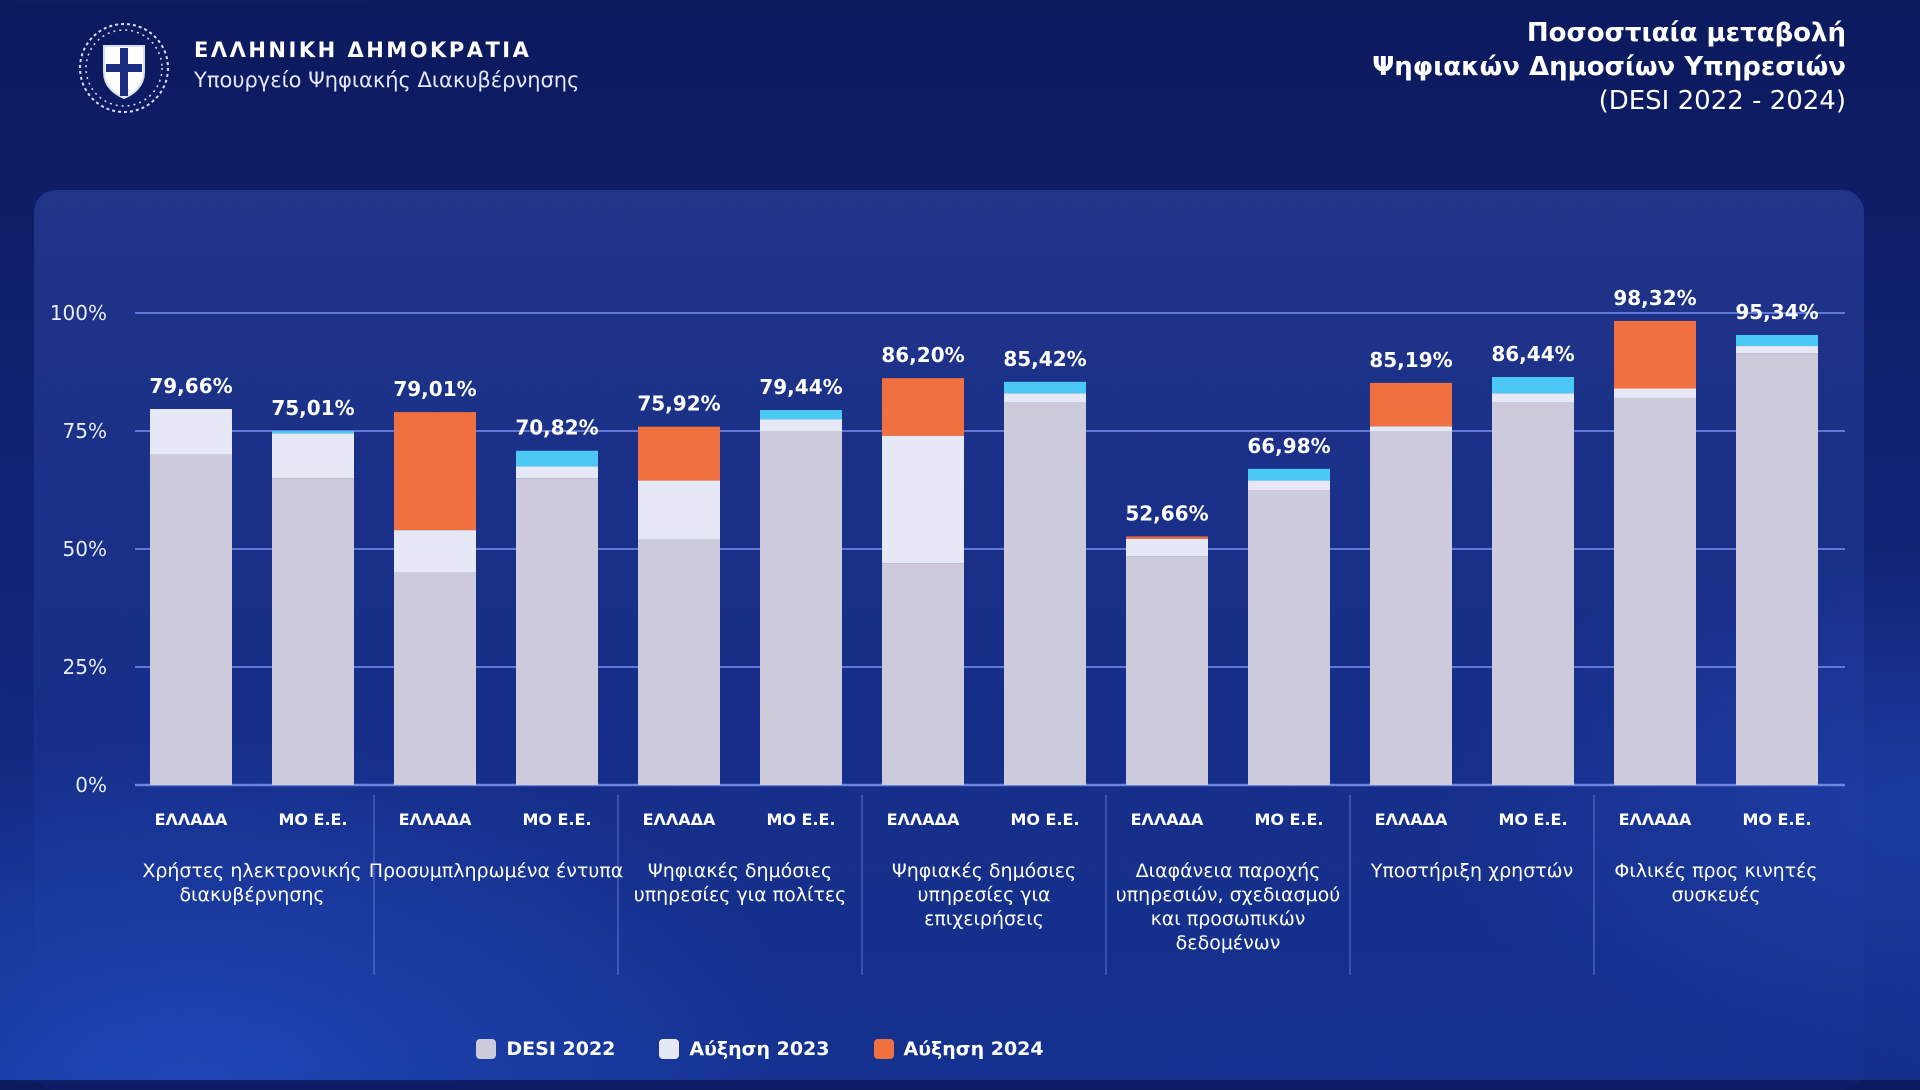 The image size is (1920, 1090). I want to click on bar-total-label: 86,20%, so click(922, 355).